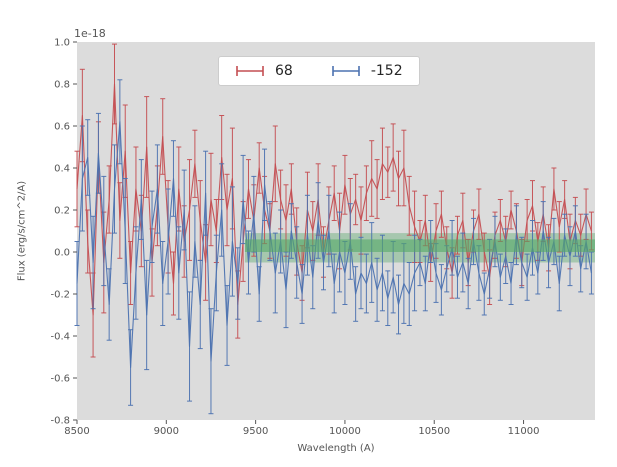 This screenshot has width=617, height=467. I want to click on y-axis-label: Flux (erg/s/cm^2/A), so click(22, 231).